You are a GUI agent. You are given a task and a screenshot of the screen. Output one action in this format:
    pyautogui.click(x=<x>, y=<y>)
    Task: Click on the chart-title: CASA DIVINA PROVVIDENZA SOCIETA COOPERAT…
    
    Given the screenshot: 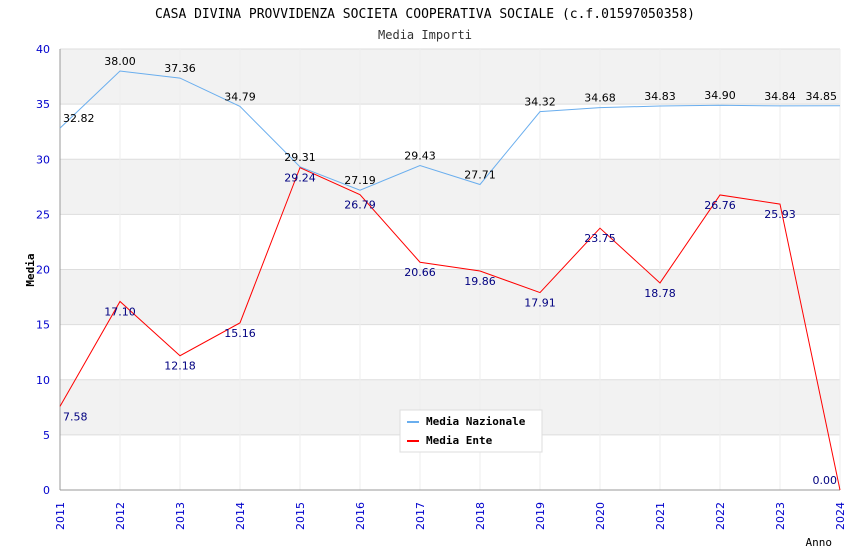 What is the action you would take?
    pyautogui.click(x=425, y=14)
    